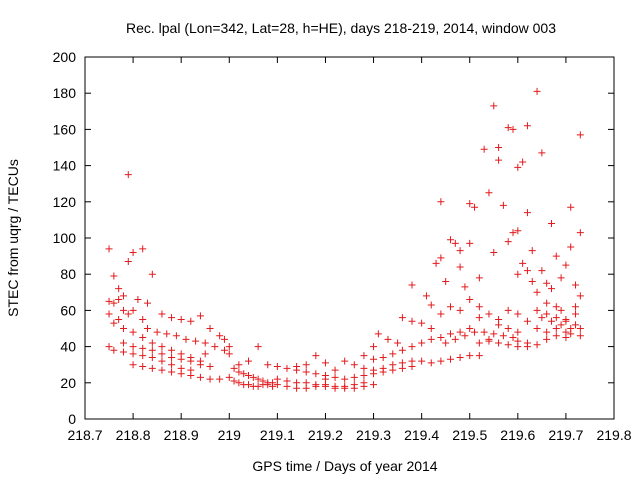  I want to click on y-tick-label: 180, so click(65, 93).